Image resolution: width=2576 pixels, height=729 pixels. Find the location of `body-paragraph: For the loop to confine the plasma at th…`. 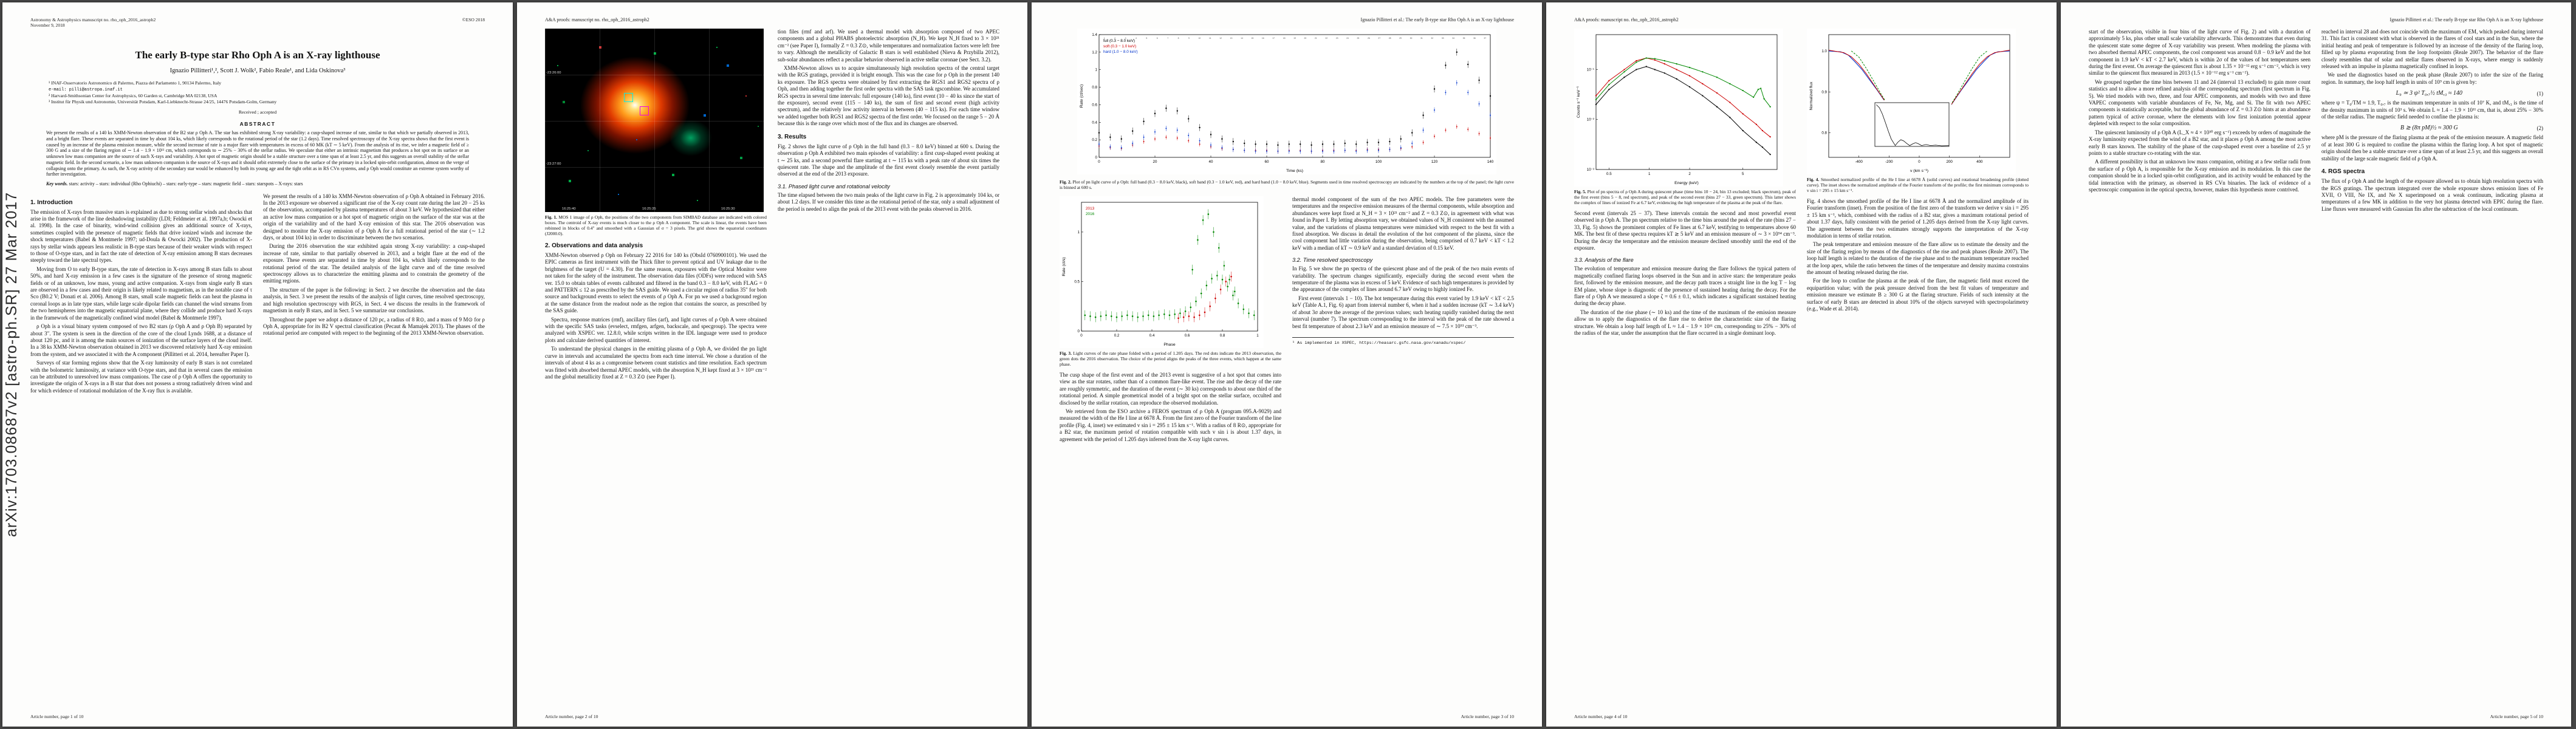

body-paragraph: For the loop to confine the plasma at th… is located at coordinates (1918, 295).